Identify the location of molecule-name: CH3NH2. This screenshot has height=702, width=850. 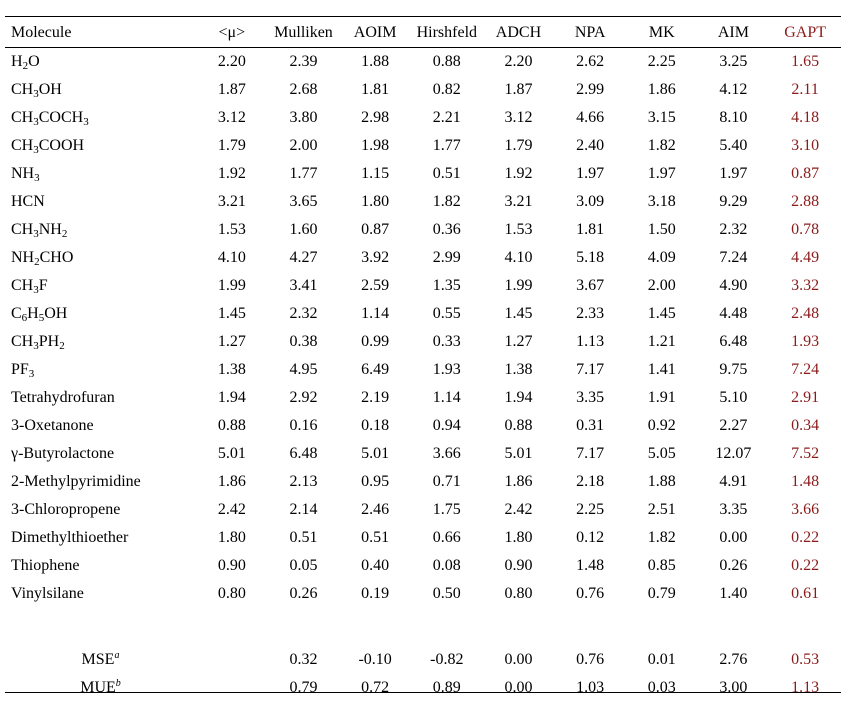
(100, 230).